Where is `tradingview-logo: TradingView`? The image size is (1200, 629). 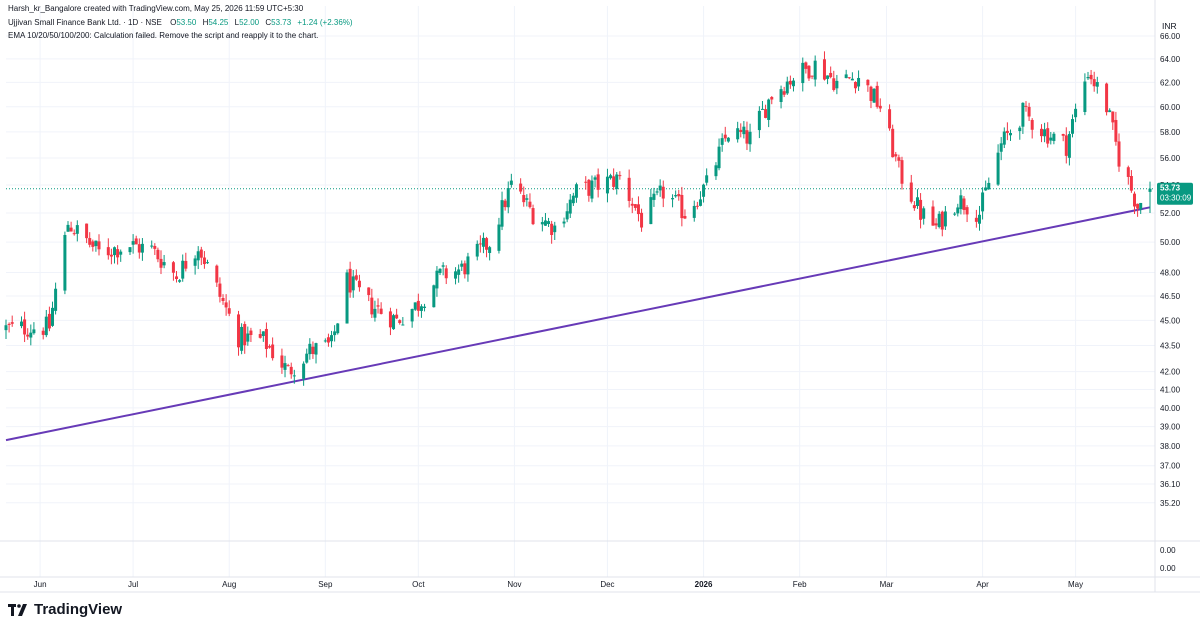
tradingview-logo: TradingView is located at coordinates (65, 609).